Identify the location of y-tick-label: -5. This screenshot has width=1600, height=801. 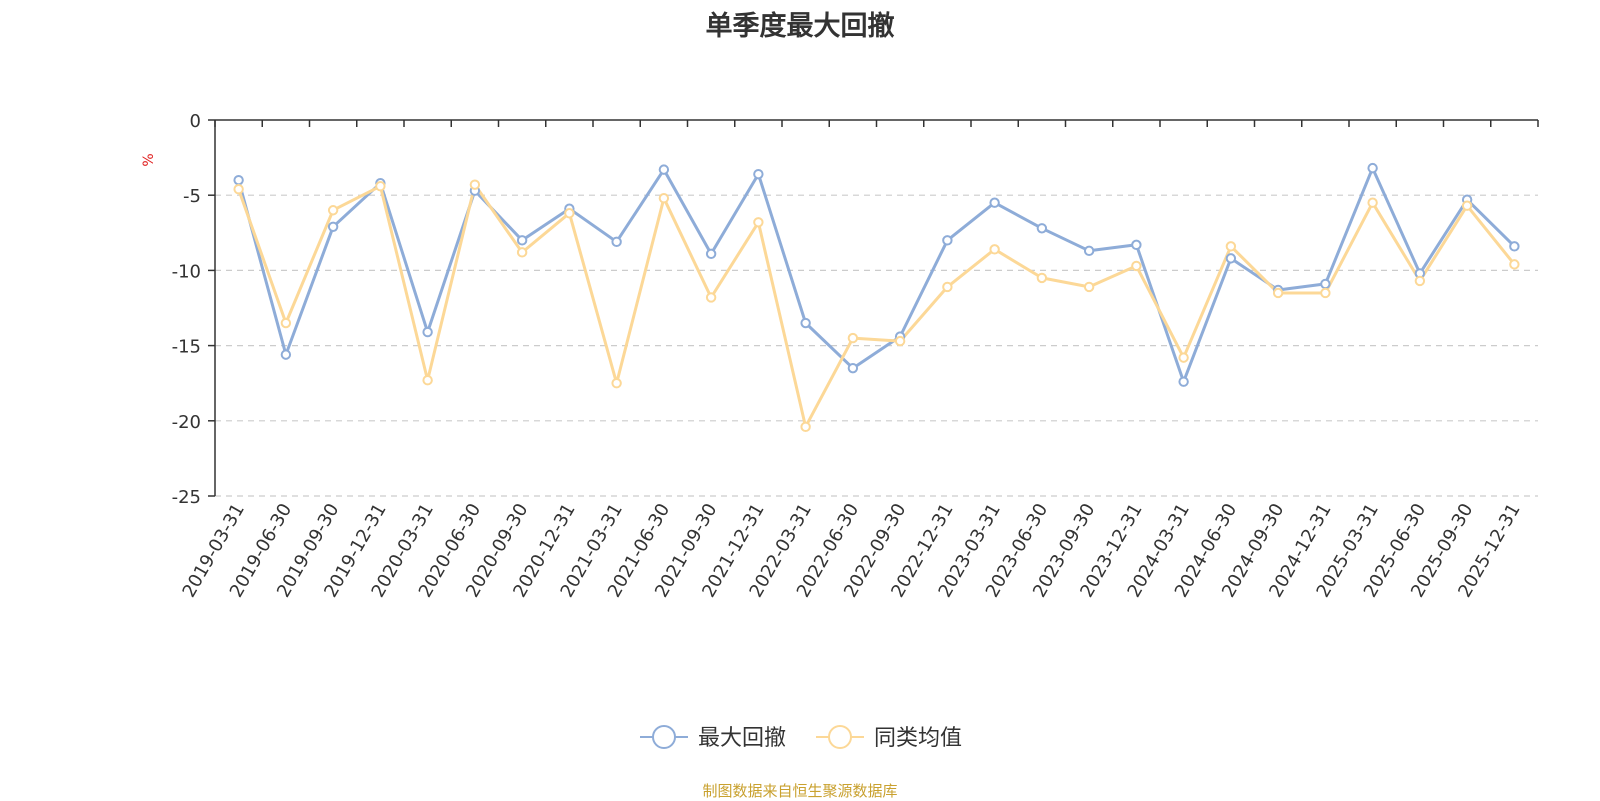
(192, 196).